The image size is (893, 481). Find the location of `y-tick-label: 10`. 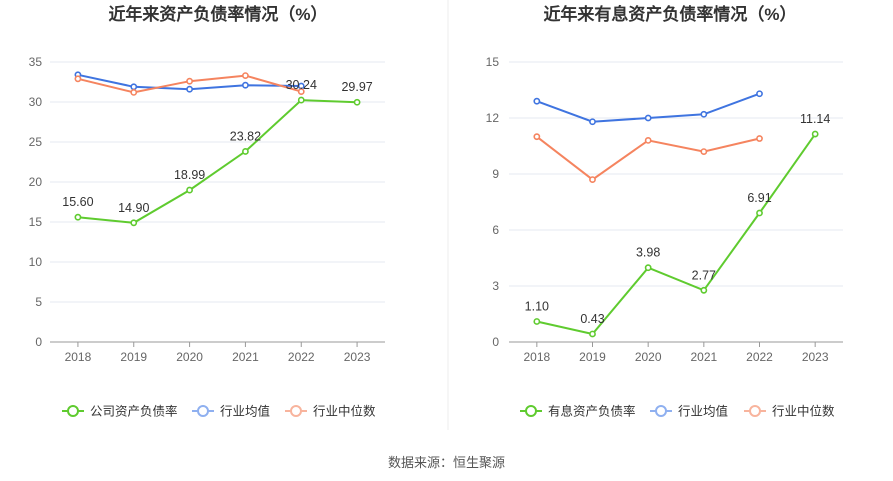

y-tick-label: 10 is located at coordinates (36, 262).